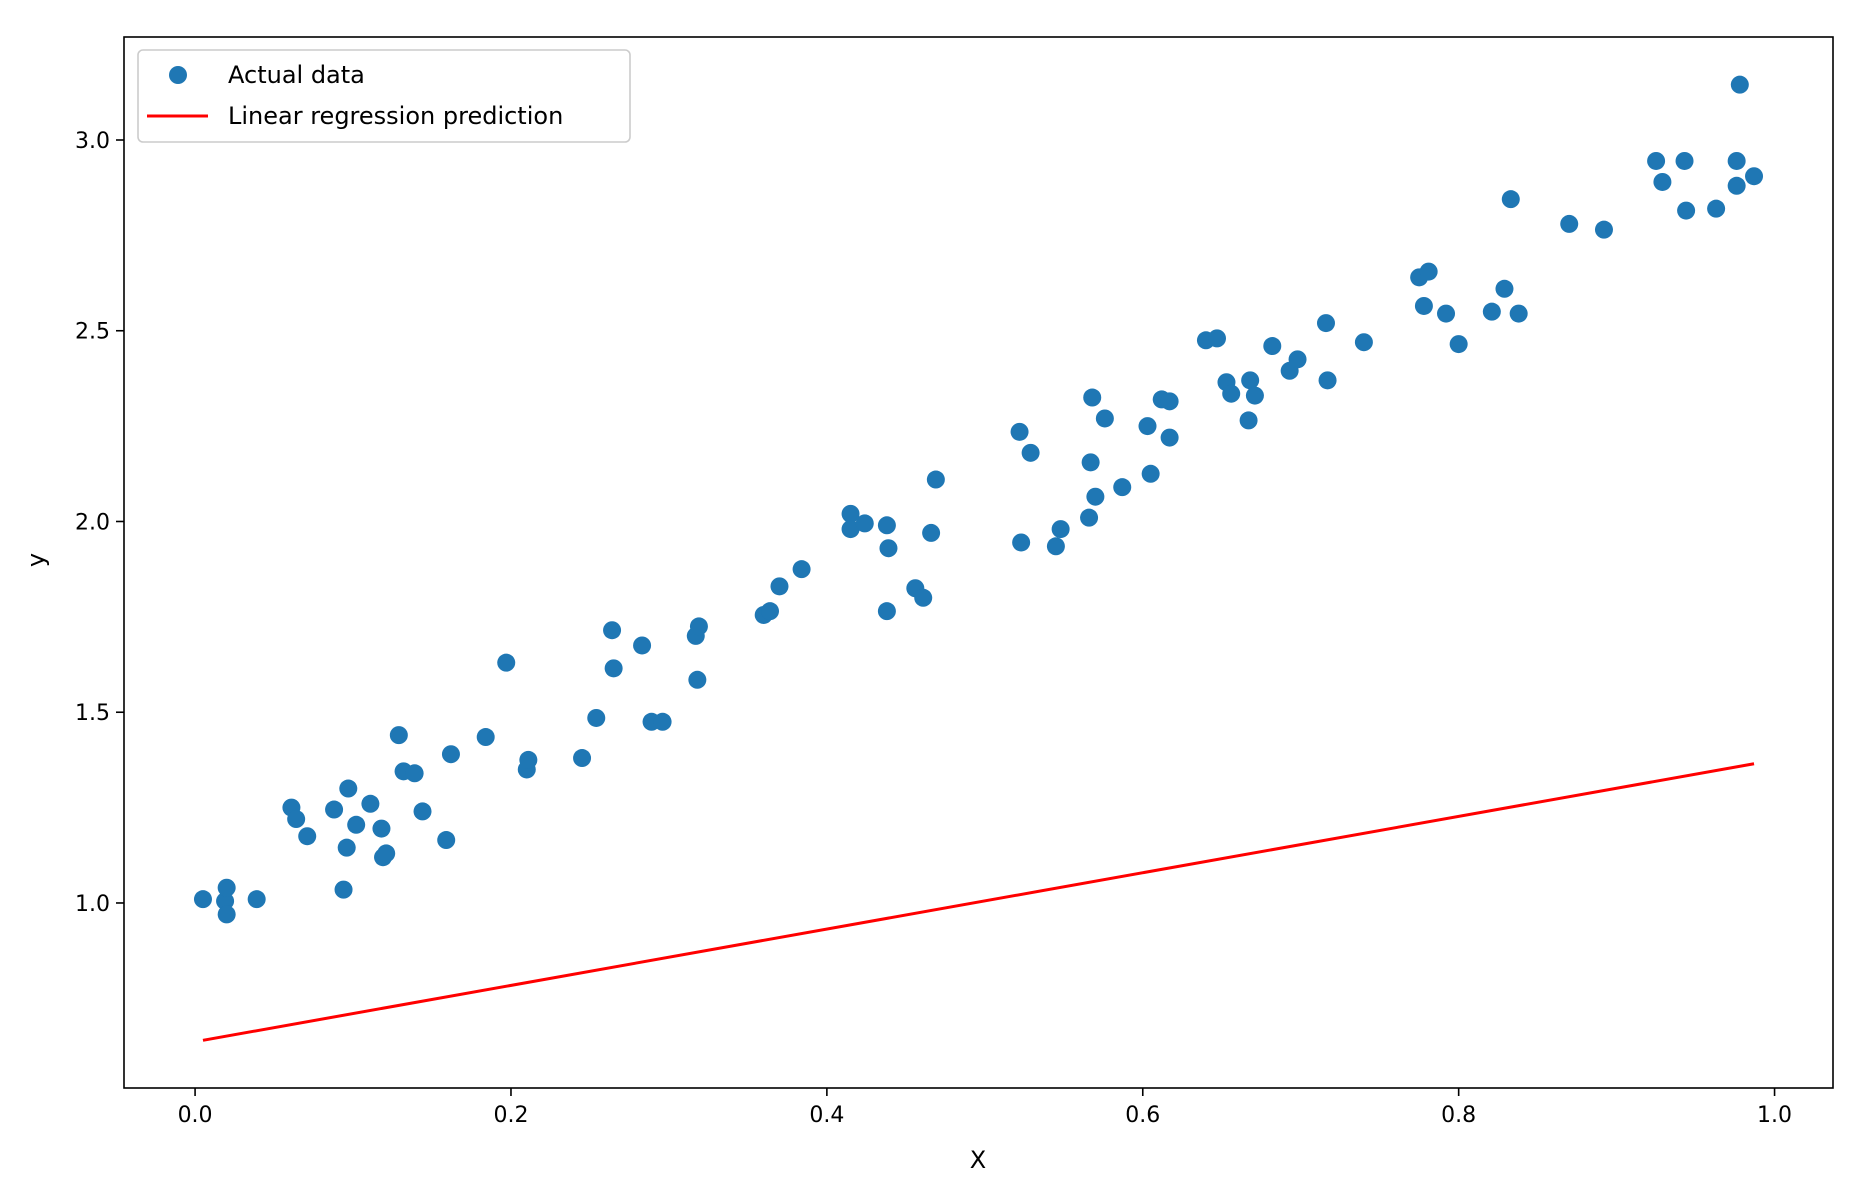 Image resolution: width=1859 pixels, height=1188 pixels. I want to click on x-tick-label: 0.6, so click(1142, 1115).